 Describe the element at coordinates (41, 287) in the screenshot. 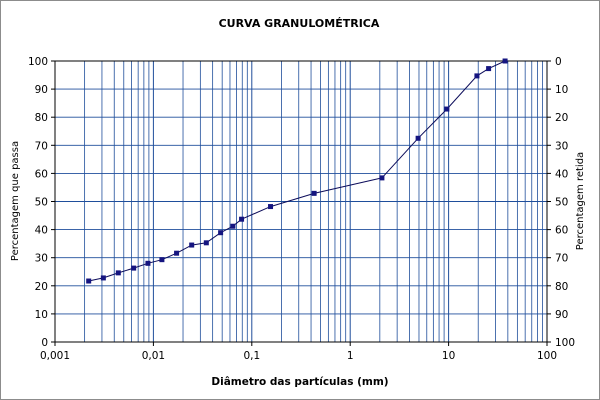

I see `y-tick-label: 20` at that location.